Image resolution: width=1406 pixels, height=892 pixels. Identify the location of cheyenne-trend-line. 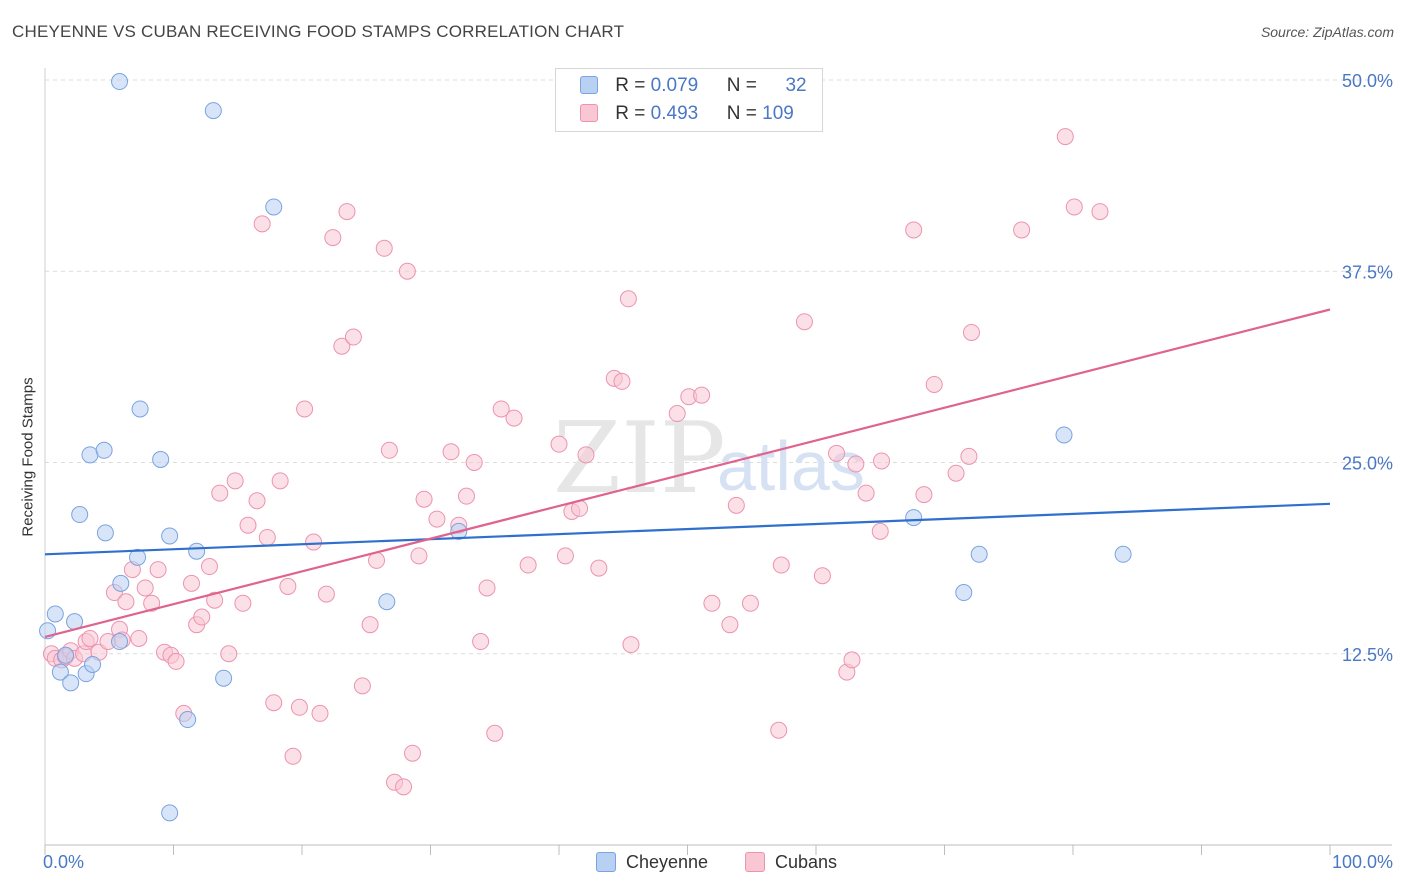
(687, 529).